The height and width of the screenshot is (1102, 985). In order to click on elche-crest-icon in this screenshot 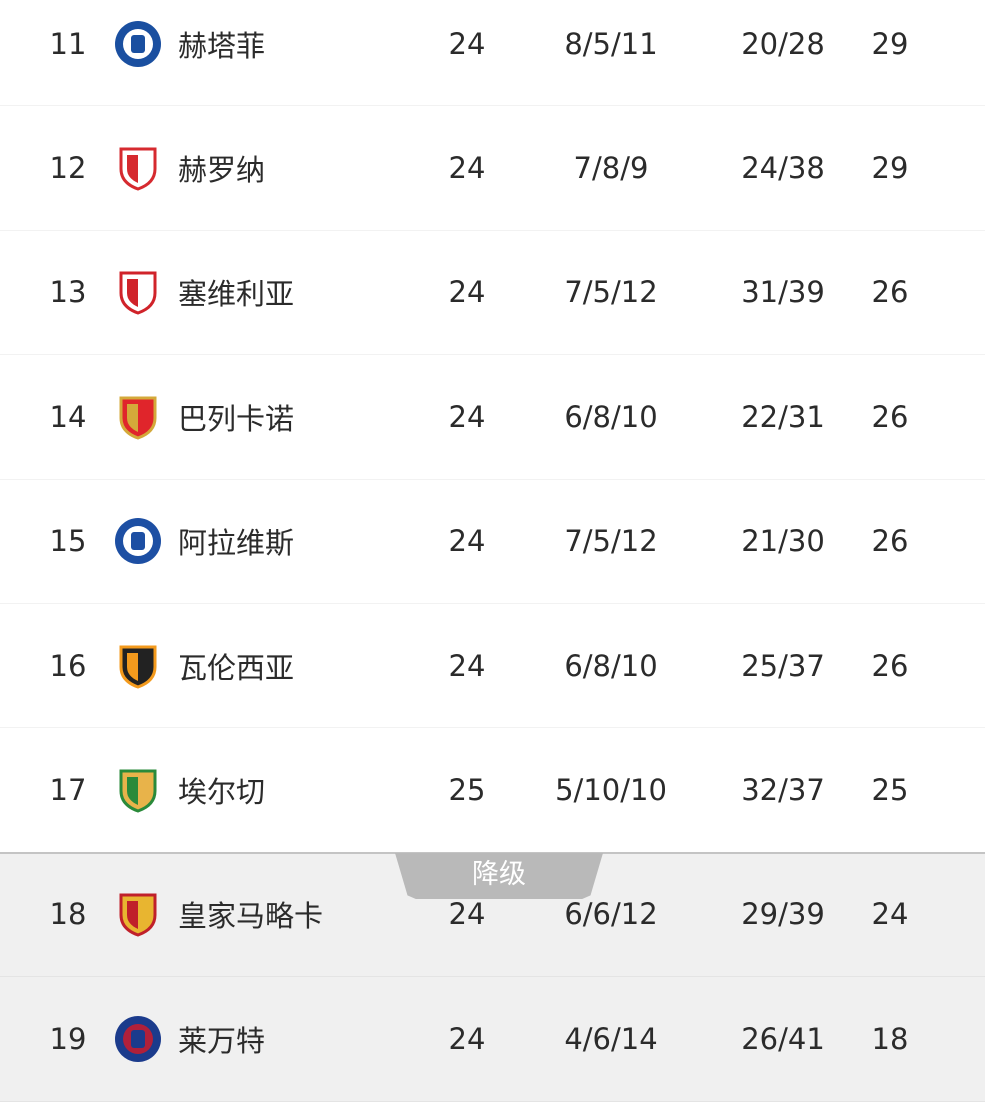, I will do `click(138, 790)`.